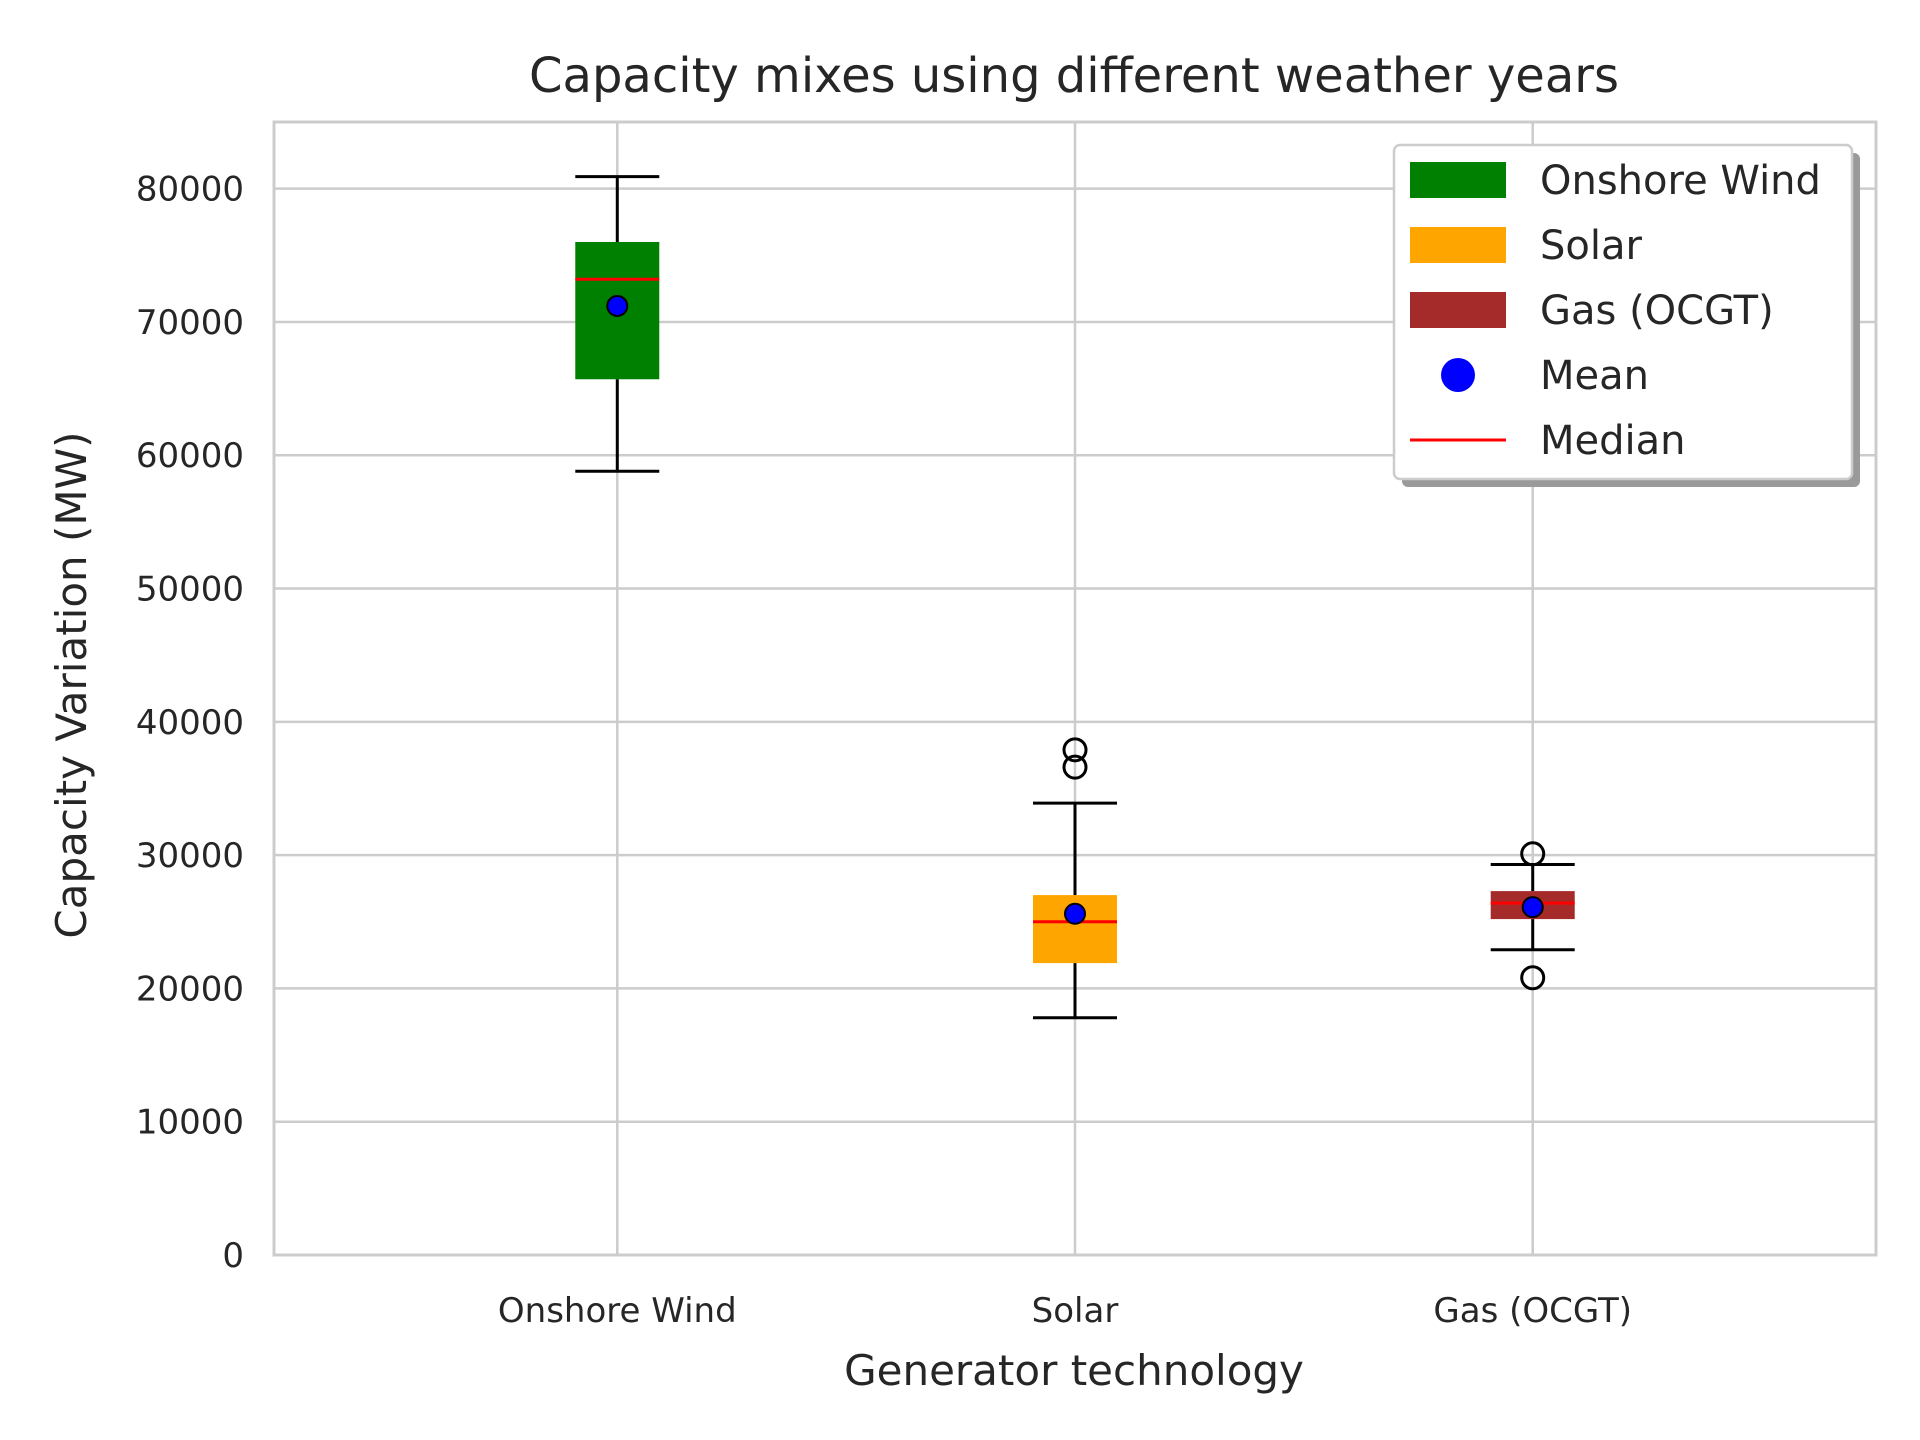 The image size is (1920, 1440). I want to click on y-tick-label: 20000, so click(190, 989).